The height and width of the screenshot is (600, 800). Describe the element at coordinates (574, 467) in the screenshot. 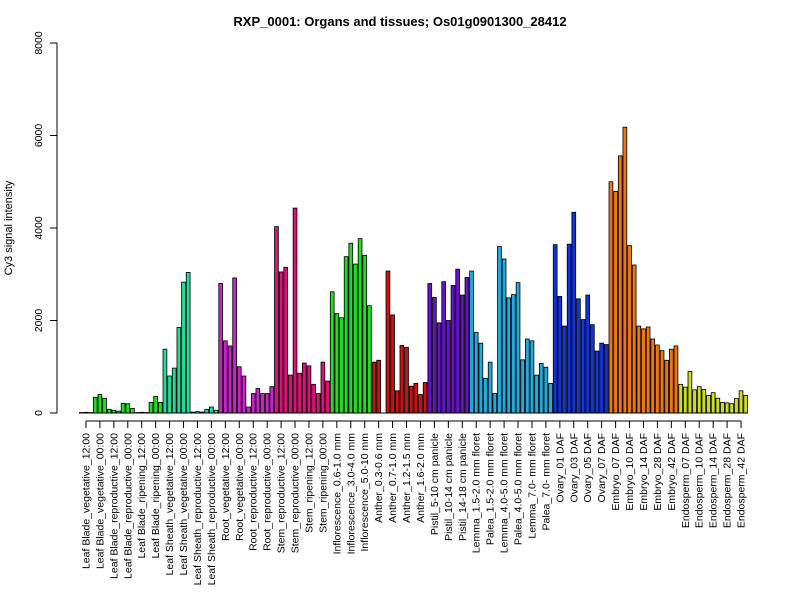

I see `x-tick-label: Ovary_03 DAF` at that location.